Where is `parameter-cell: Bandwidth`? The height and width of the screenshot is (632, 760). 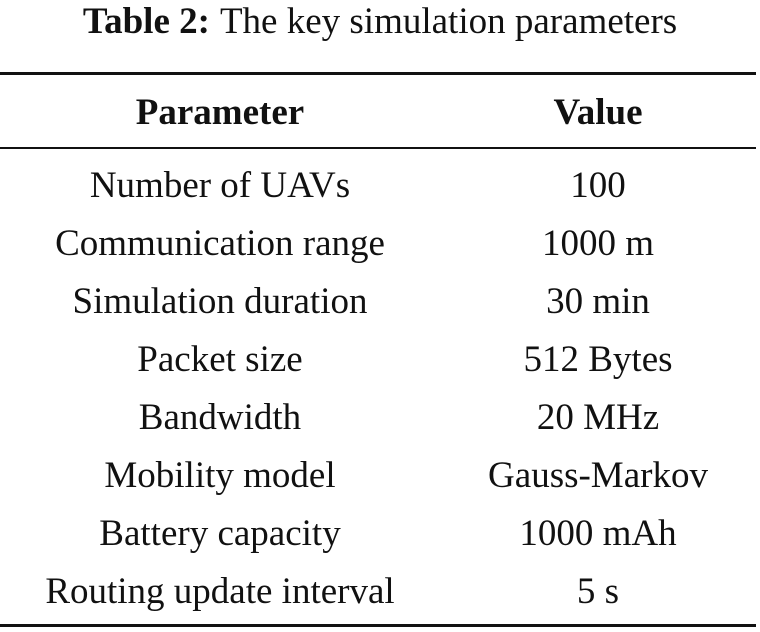
parameter-cell: Bandwidth is located at coordinates (220, 417).